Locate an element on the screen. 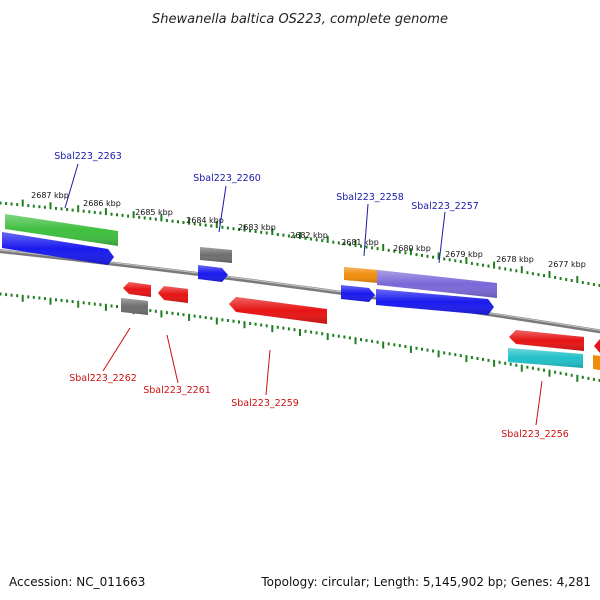  gene-label-reverse: Sbal223_2256 is located at coordinates (535, 434).